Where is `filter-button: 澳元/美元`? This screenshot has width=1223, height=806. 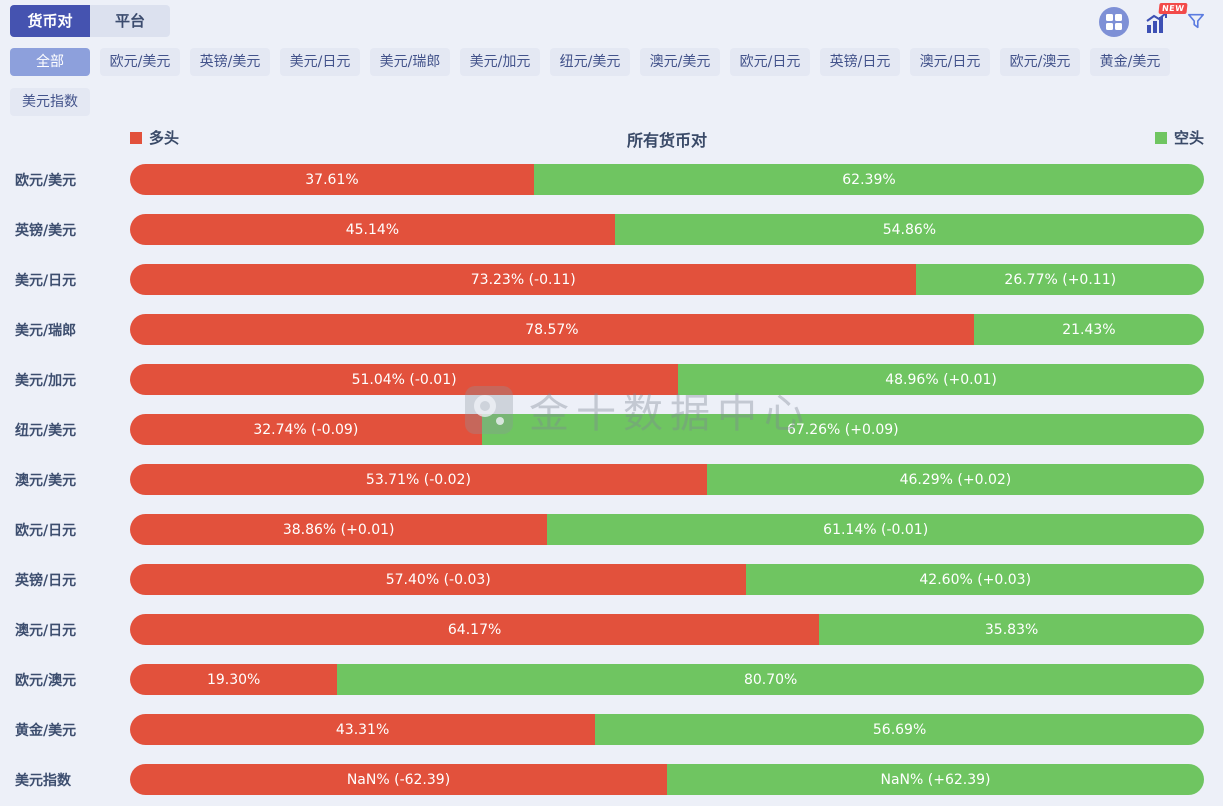 filter-button: 澳元/美元 is located at coordinates (680, 62).